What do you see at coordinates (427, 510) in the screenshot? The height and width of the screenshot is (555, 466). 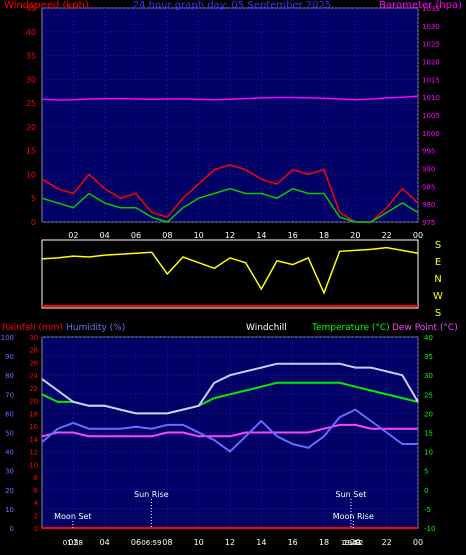 I see `temp-tick-label: -5` at bounding box center [427, 510].